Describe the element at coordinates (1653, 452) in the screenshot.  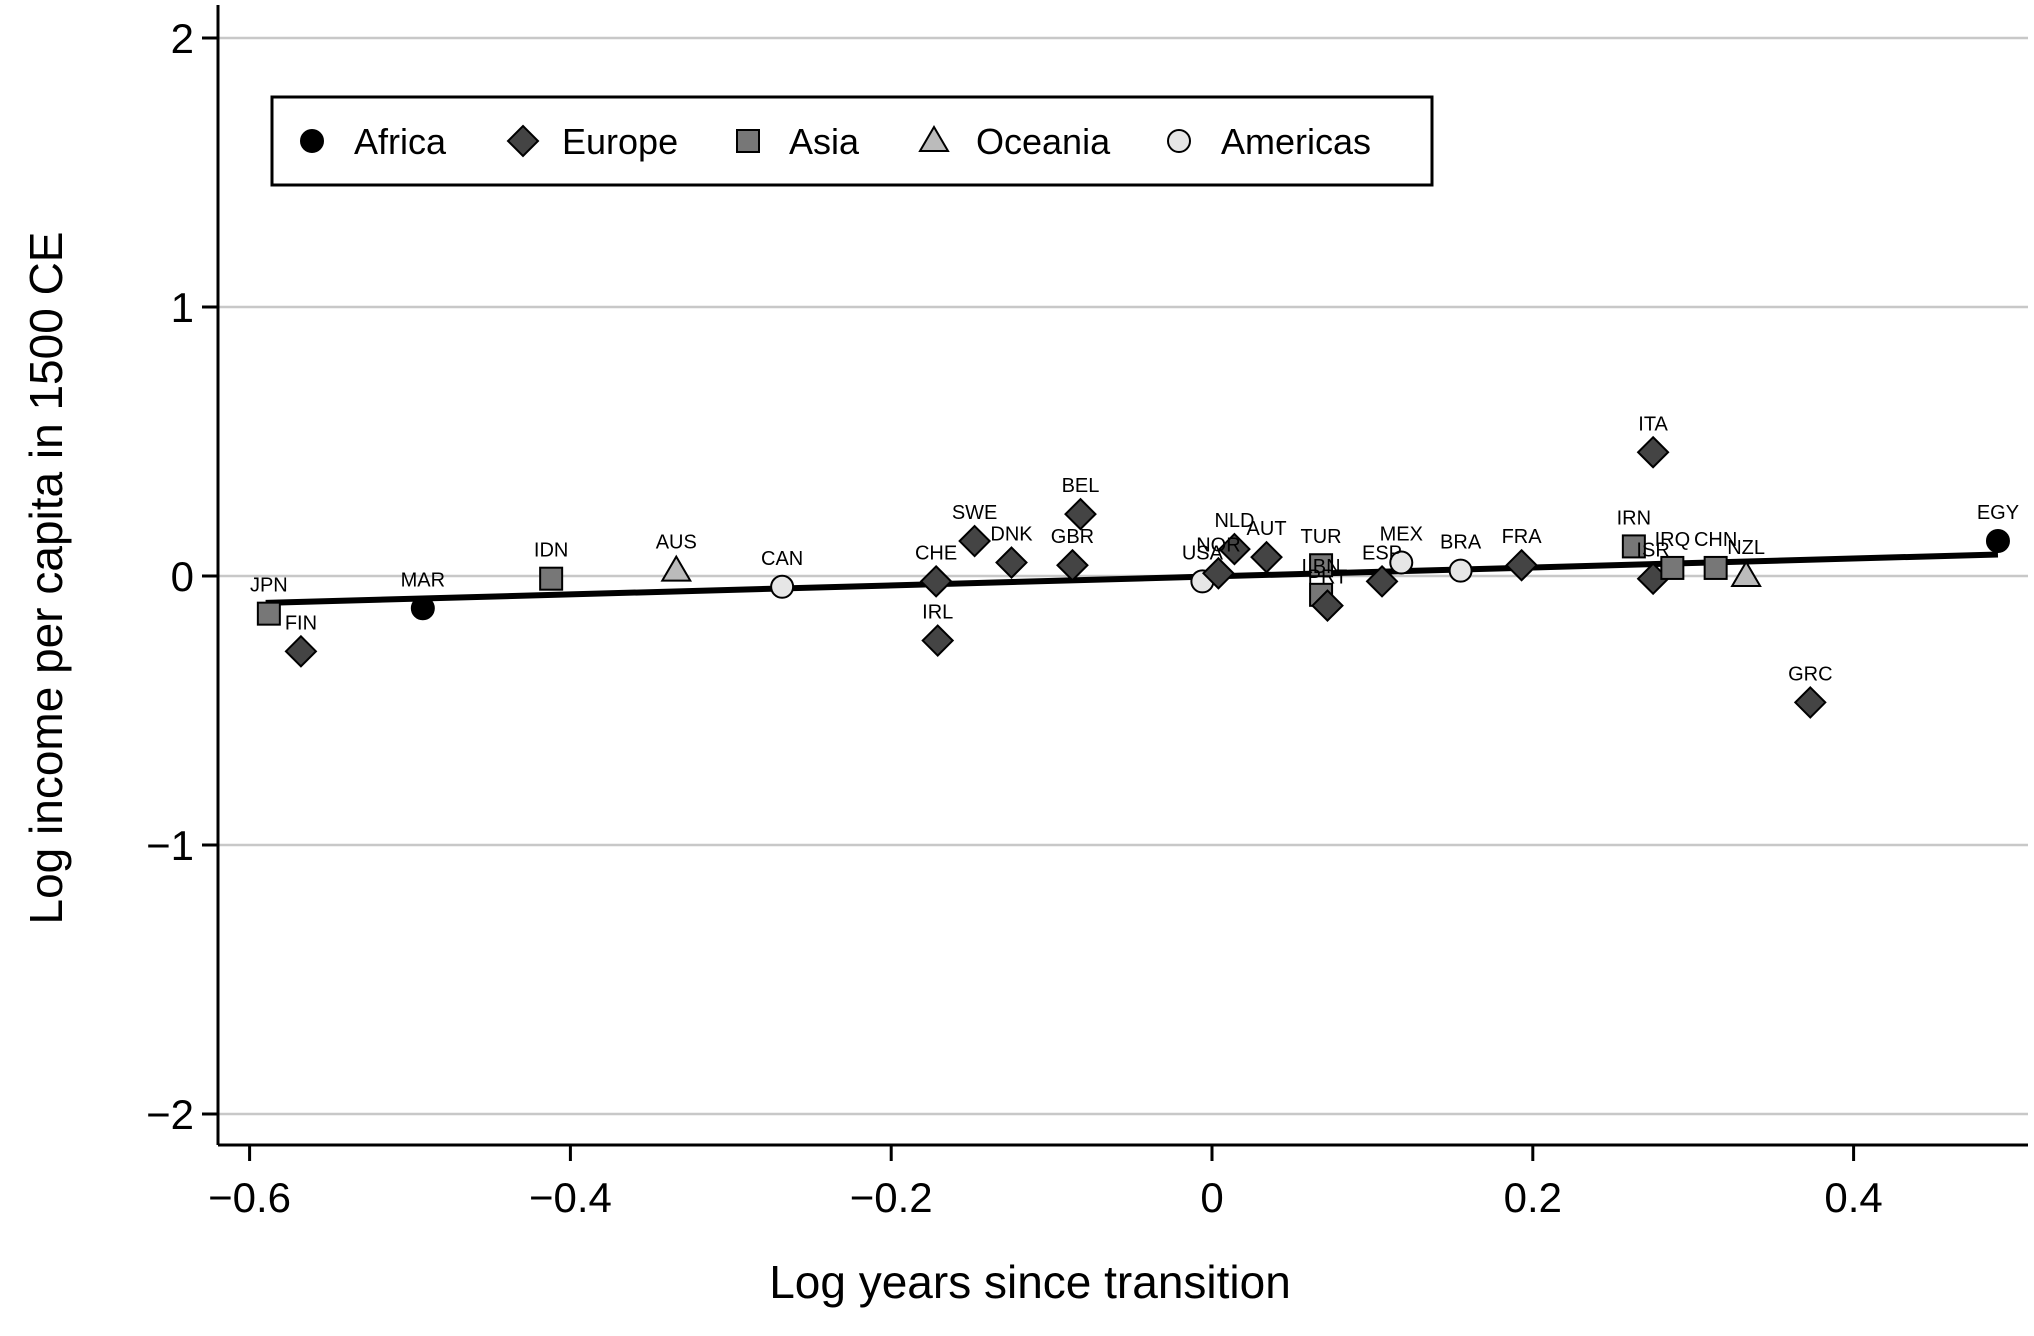
I see `data-point-ita` at that location.